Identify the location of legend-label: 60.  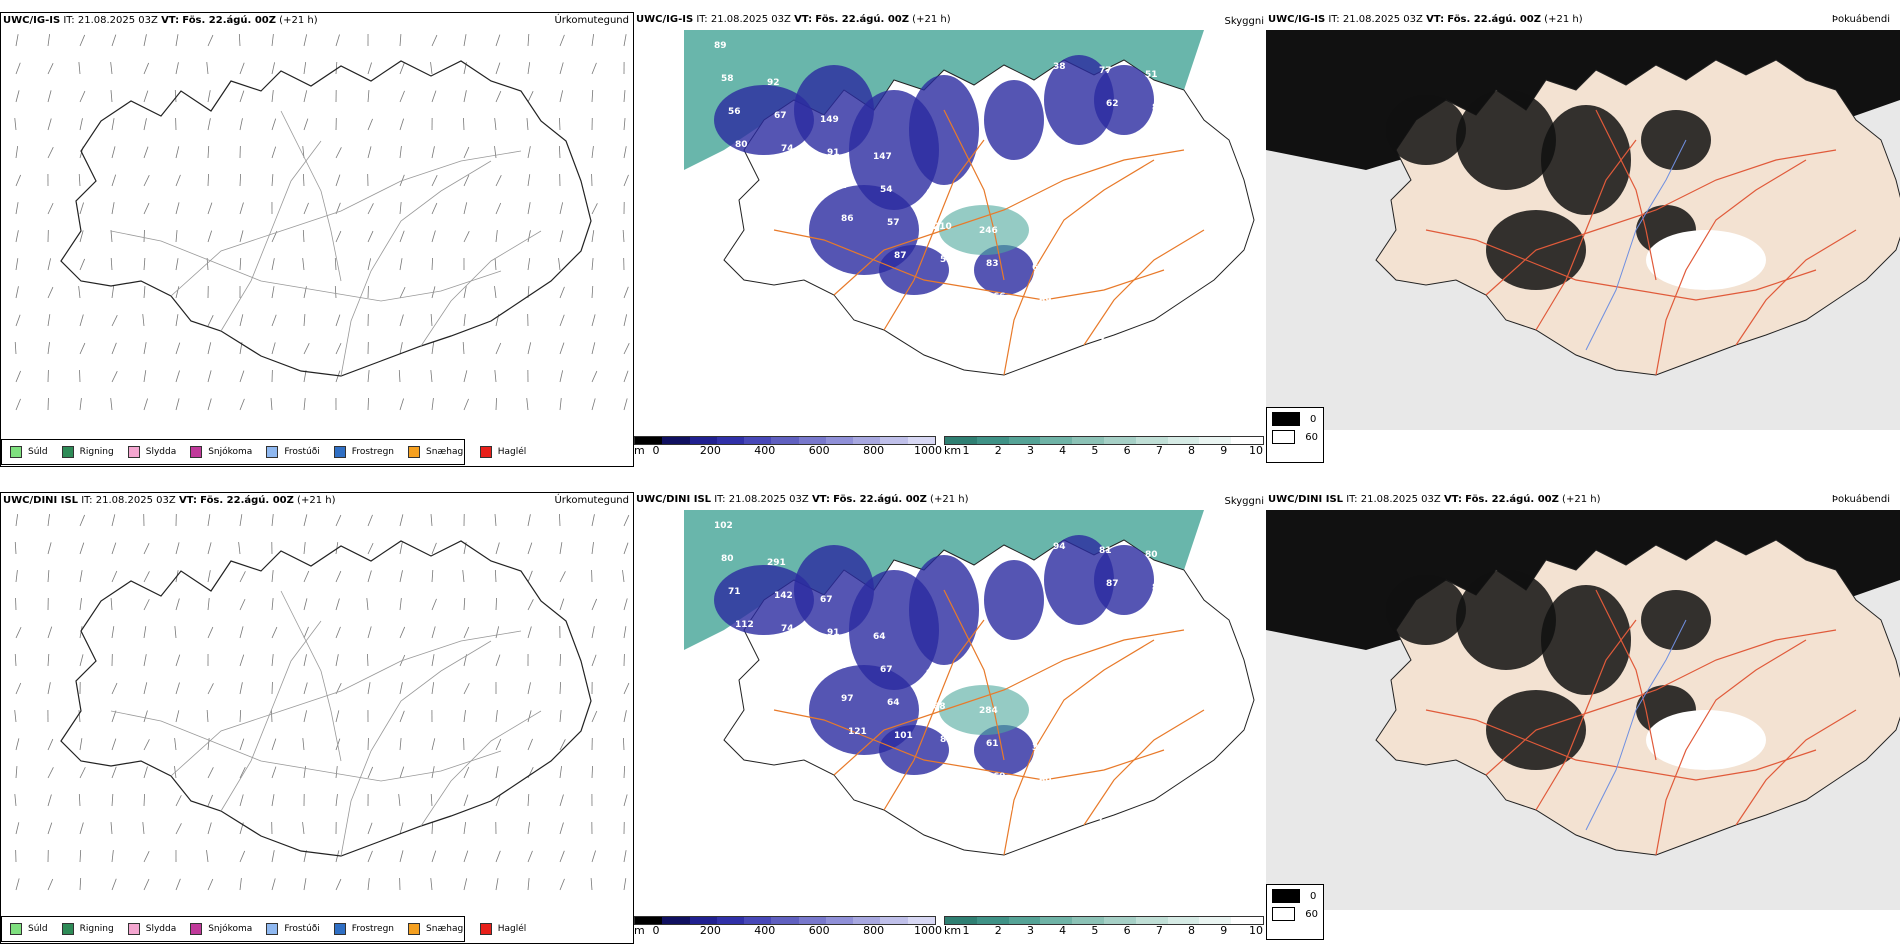
(1311, 914).